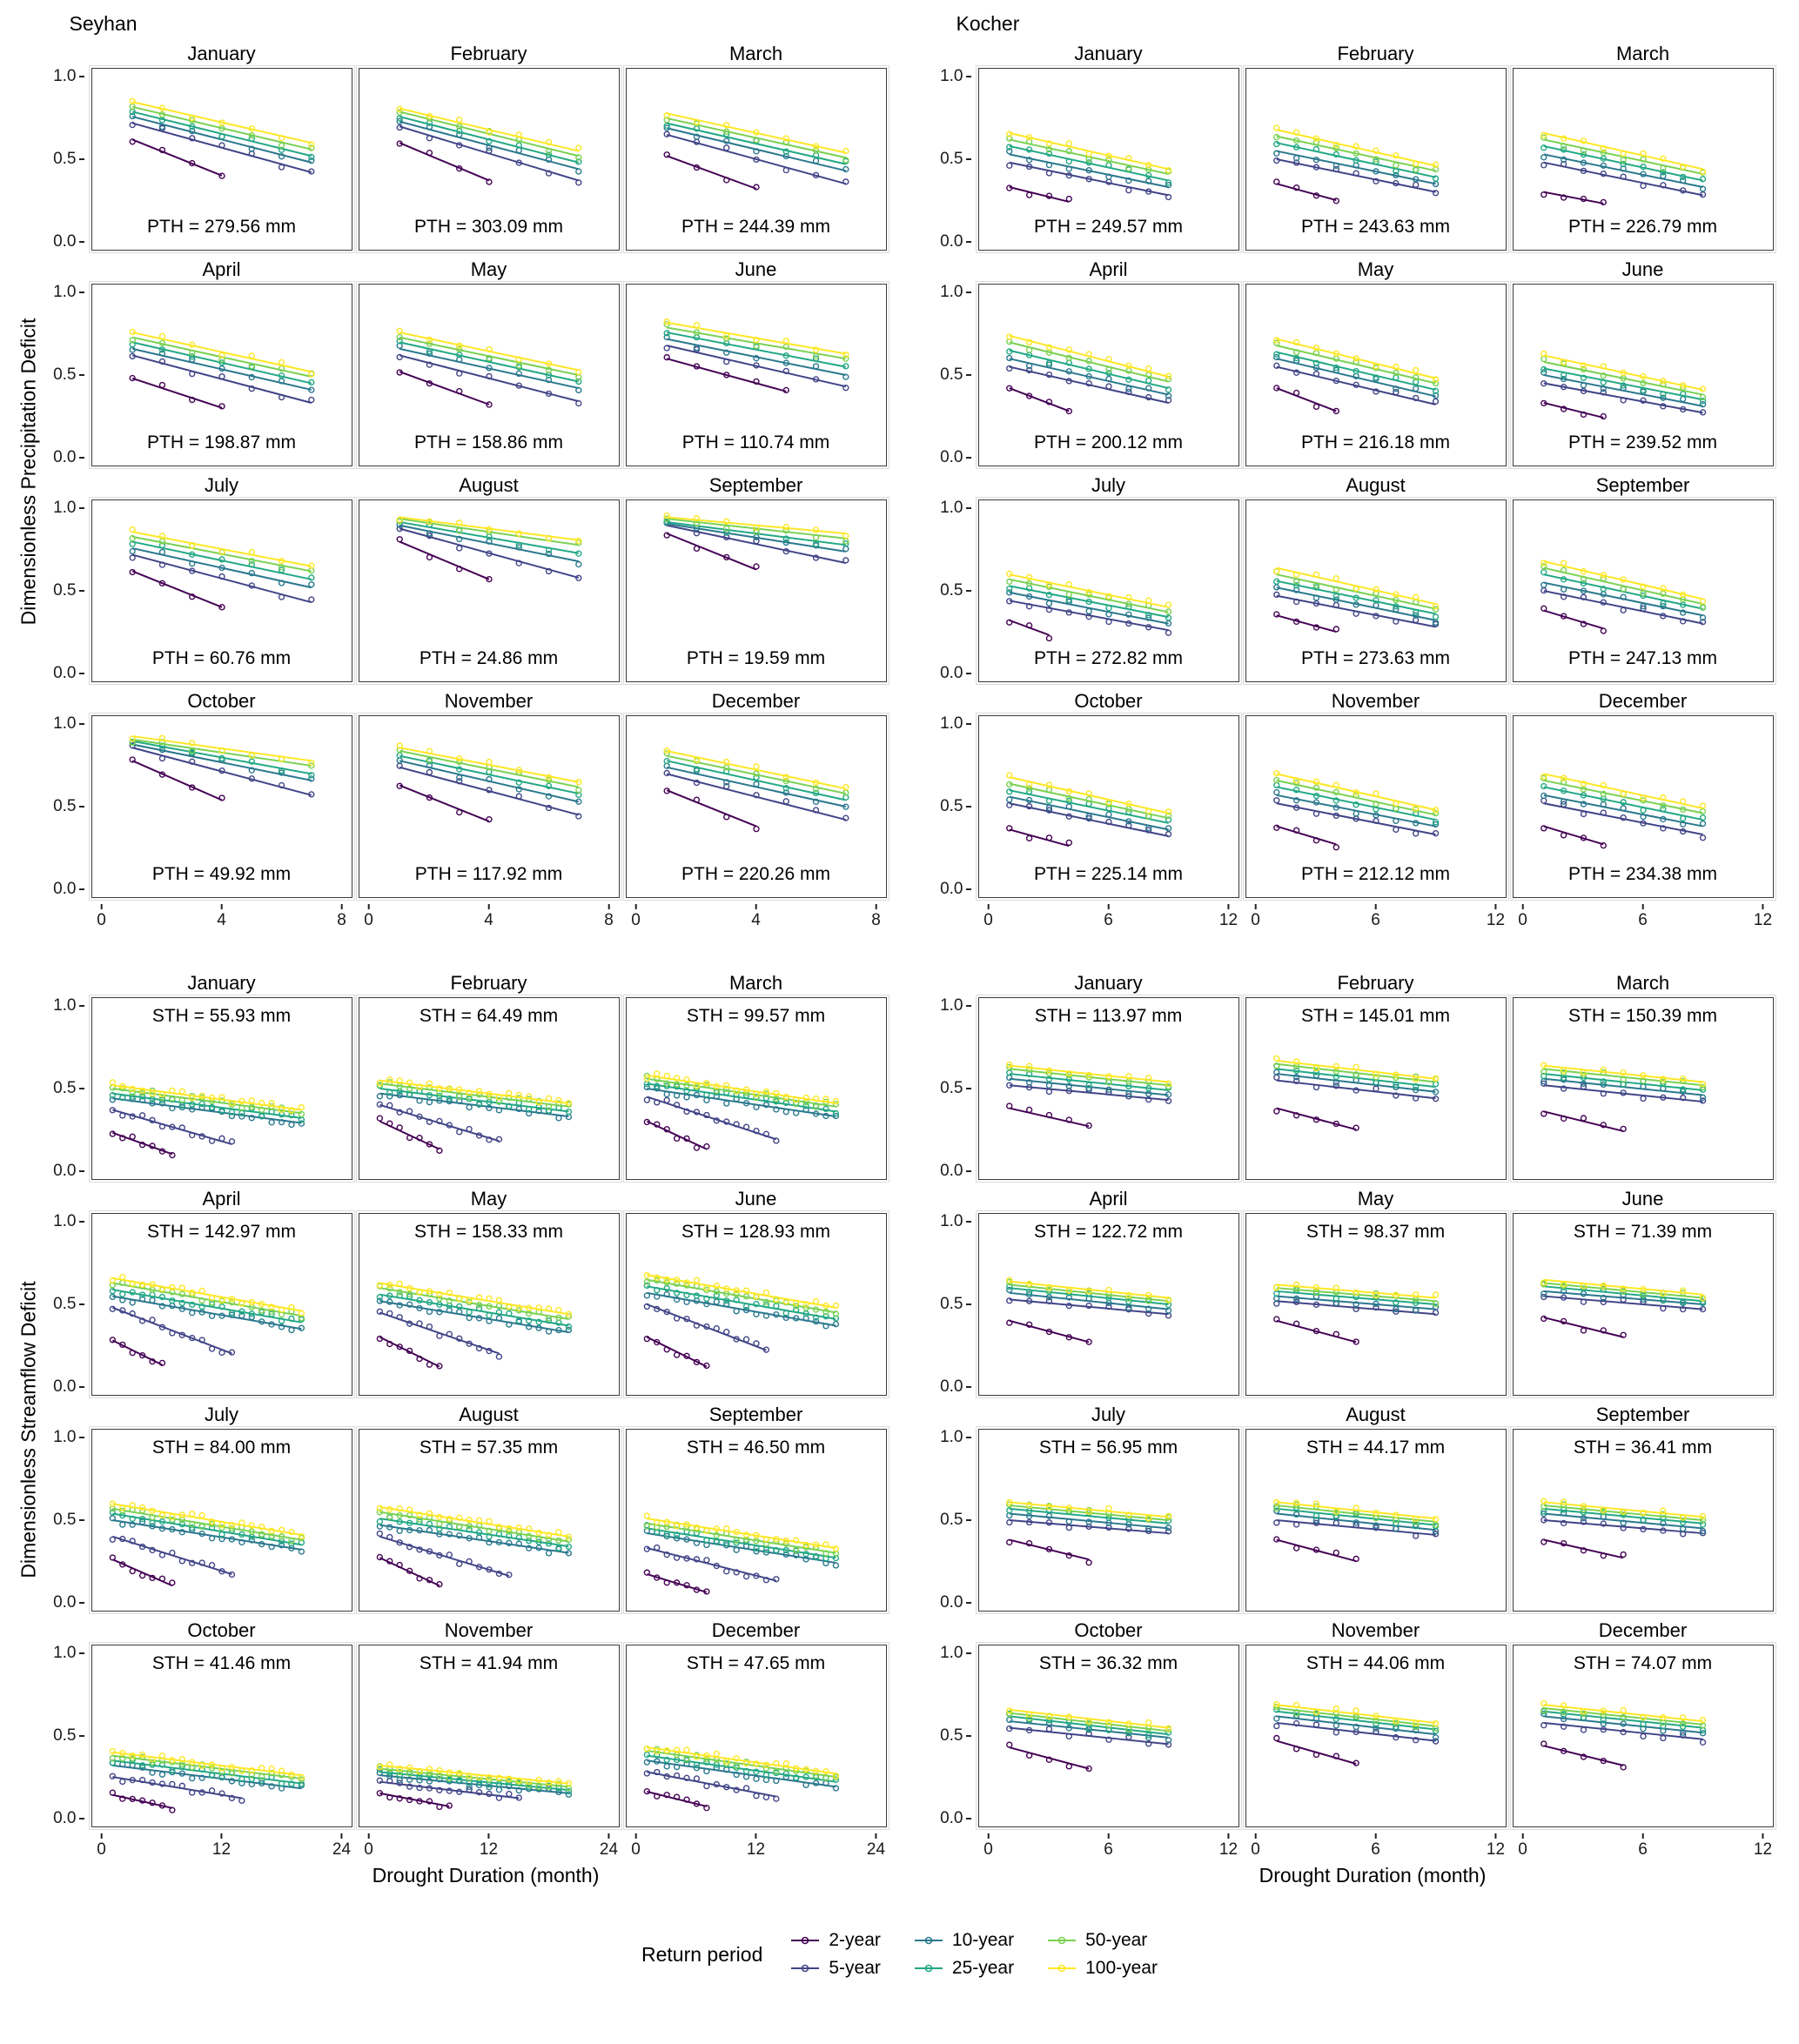 This screenshot has width=1799, height=2044. What do you see at coordinates (489, 1663) in the screenshot?
I see `threshold-annotation: STH = 41.94 mm` at bounding box center [489, 1663].